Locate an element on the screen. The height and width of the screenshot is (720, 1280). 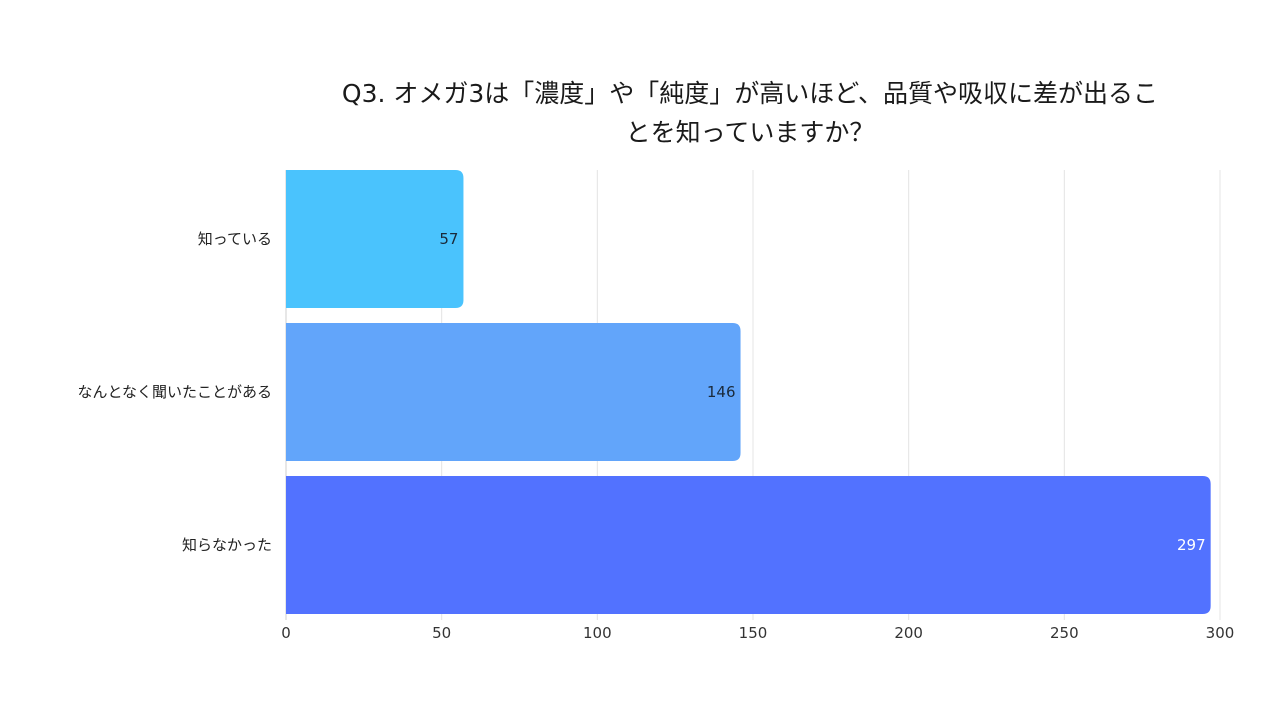
x-tick-label: 100 is located at coordinates (597, 633).